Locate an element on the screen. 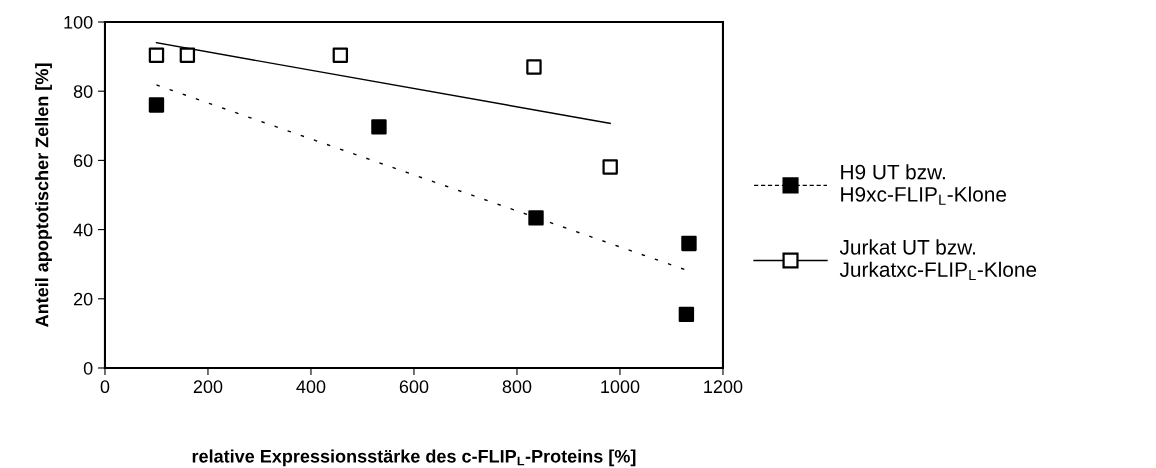  y-tick-label: 80 is located at coordinates (83, 91).